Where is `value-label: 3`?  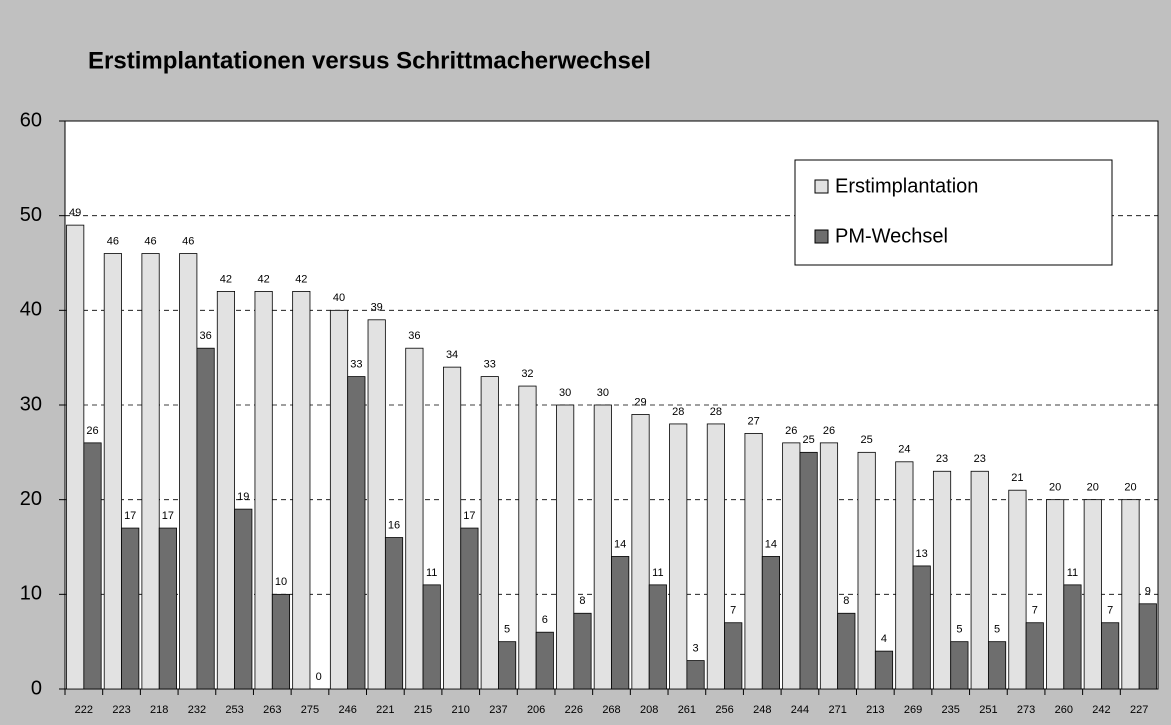
value-label: 3 is located at coordinates (695, 649).